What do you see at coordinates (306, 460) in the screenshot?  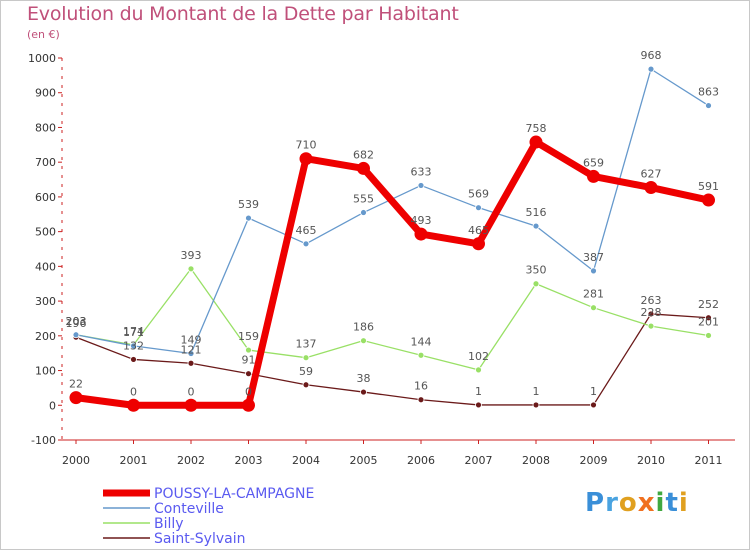 I see `x-tick-label: 2004` at bounding box center [306, 460].